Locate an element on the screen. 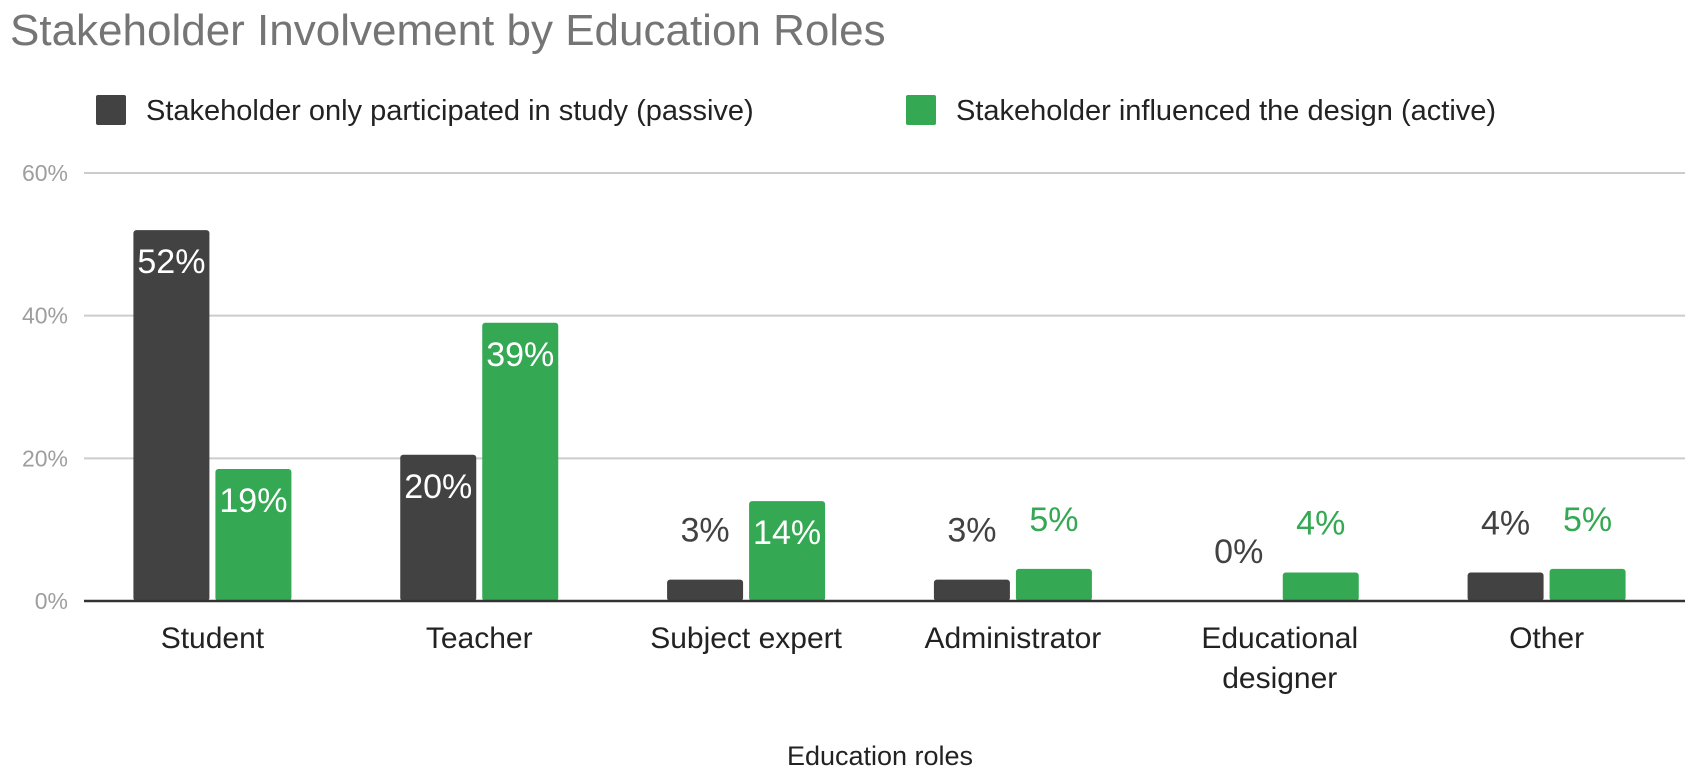  y-axis-ticks: 0% 20% 40% 60% is located at coordinates (45, 387).